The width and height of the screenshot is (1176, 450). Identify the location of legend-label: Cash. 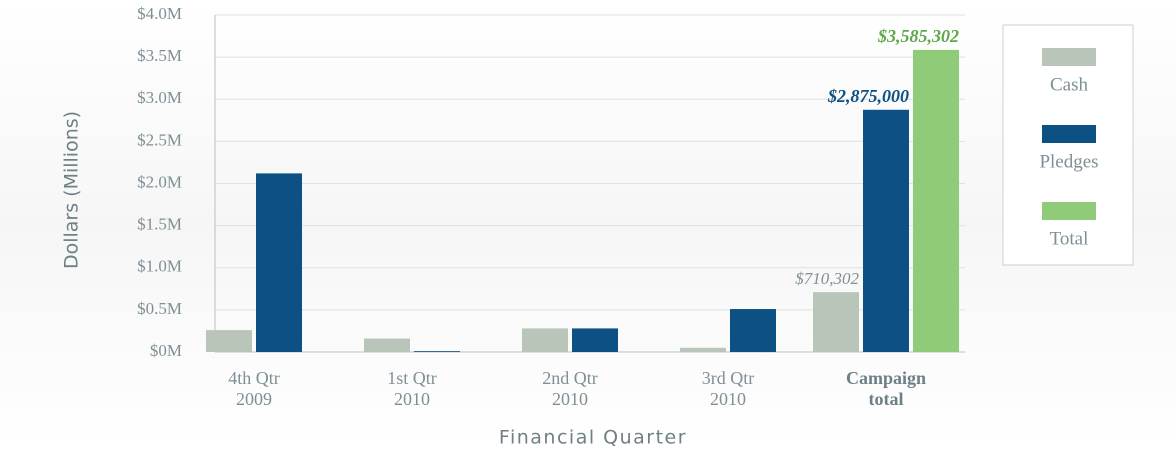
(1069, 84).